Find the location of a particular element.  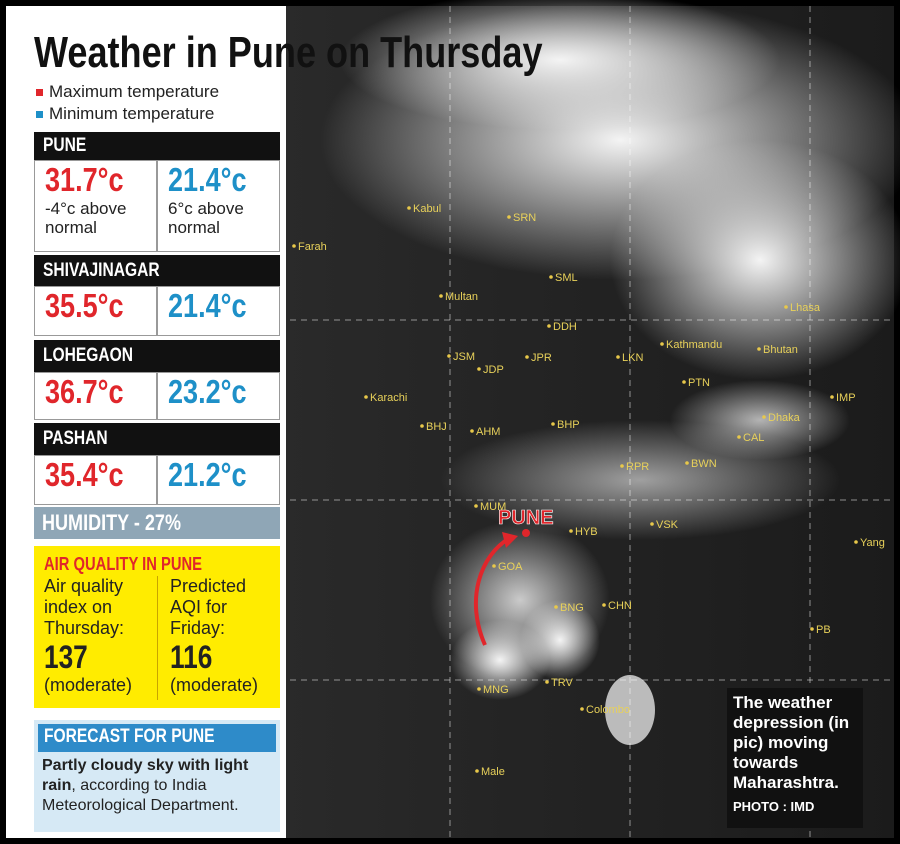

map-label: Male is located at coordinates (493, 772).